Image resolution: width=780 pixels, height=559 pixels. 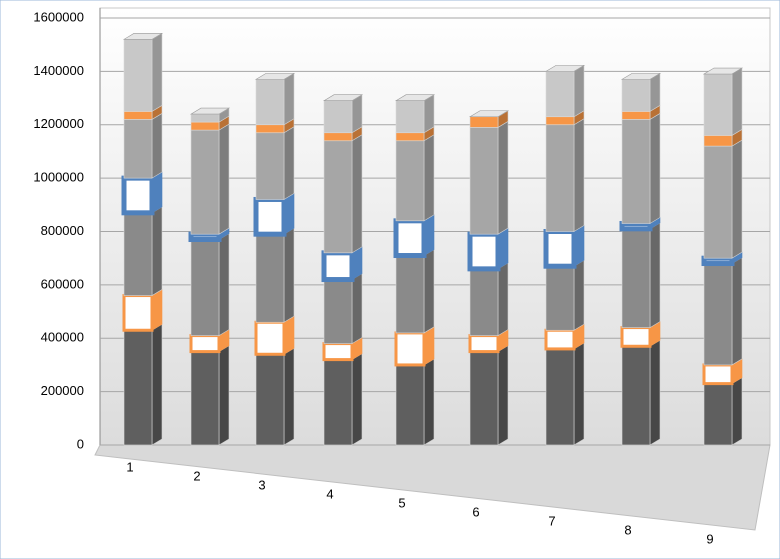 What do you see at coordinates (58, 70) in the screenshot?
I see `y-tick-label: 1400000` at bounding box center [58, 70].